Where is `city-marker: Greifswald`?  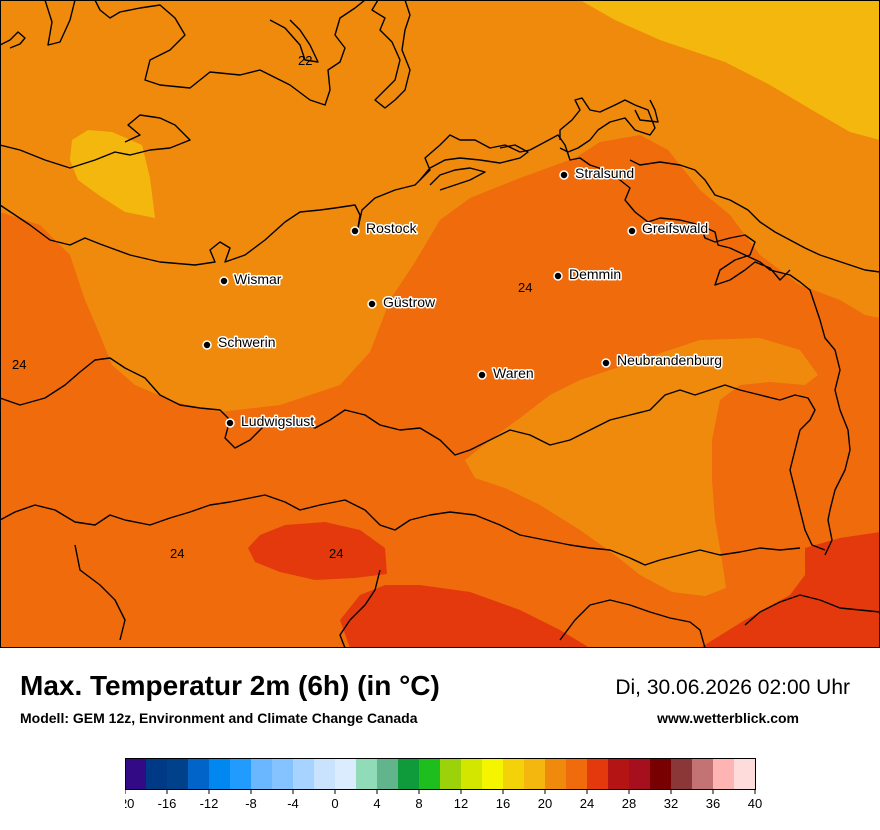
city-marker: Greifswald is located at coordinates (668, 228).